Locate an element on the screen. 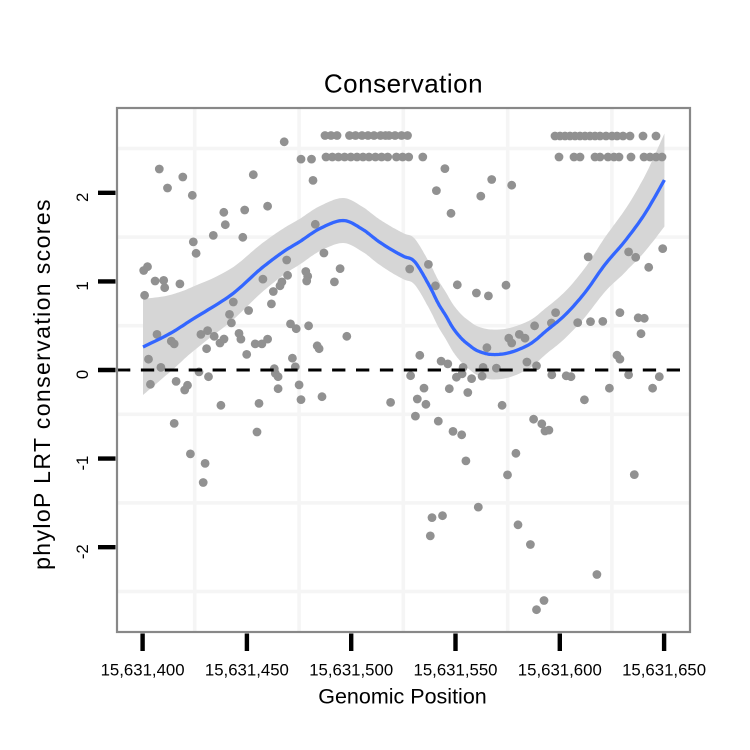 This screenshot has width=750, height=750. svg-text: phyloP LRT conservation scores is located at coordinates (42, 384).